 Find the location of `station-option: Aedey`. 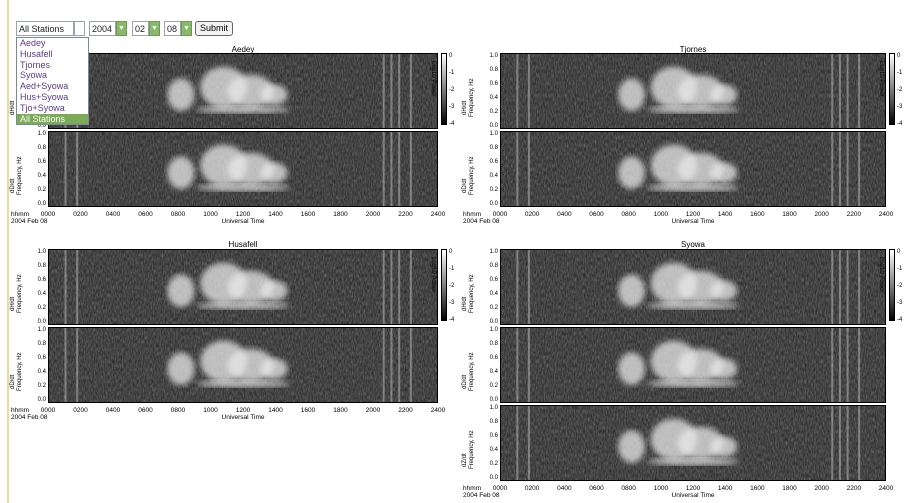

station-option: Aedey is located at coordinates (33, 43).